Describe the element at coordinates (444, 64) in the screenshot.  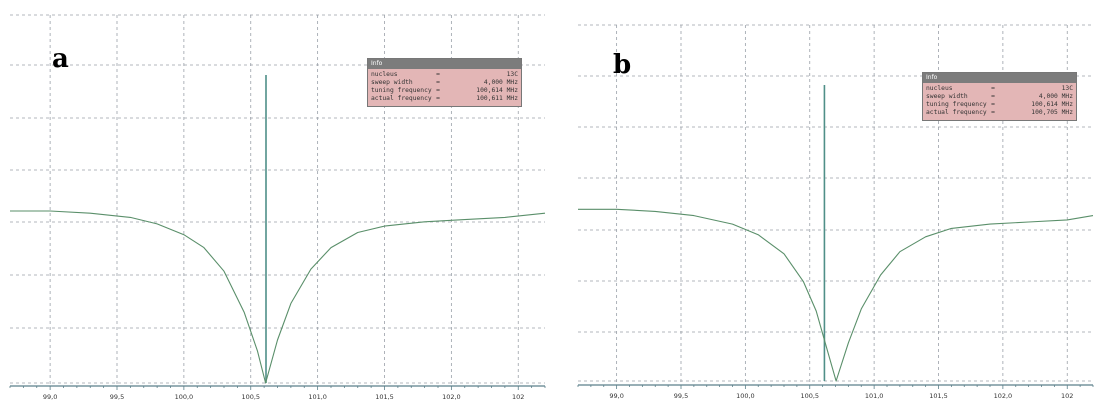
I see `info-title-a: Info` at that location.